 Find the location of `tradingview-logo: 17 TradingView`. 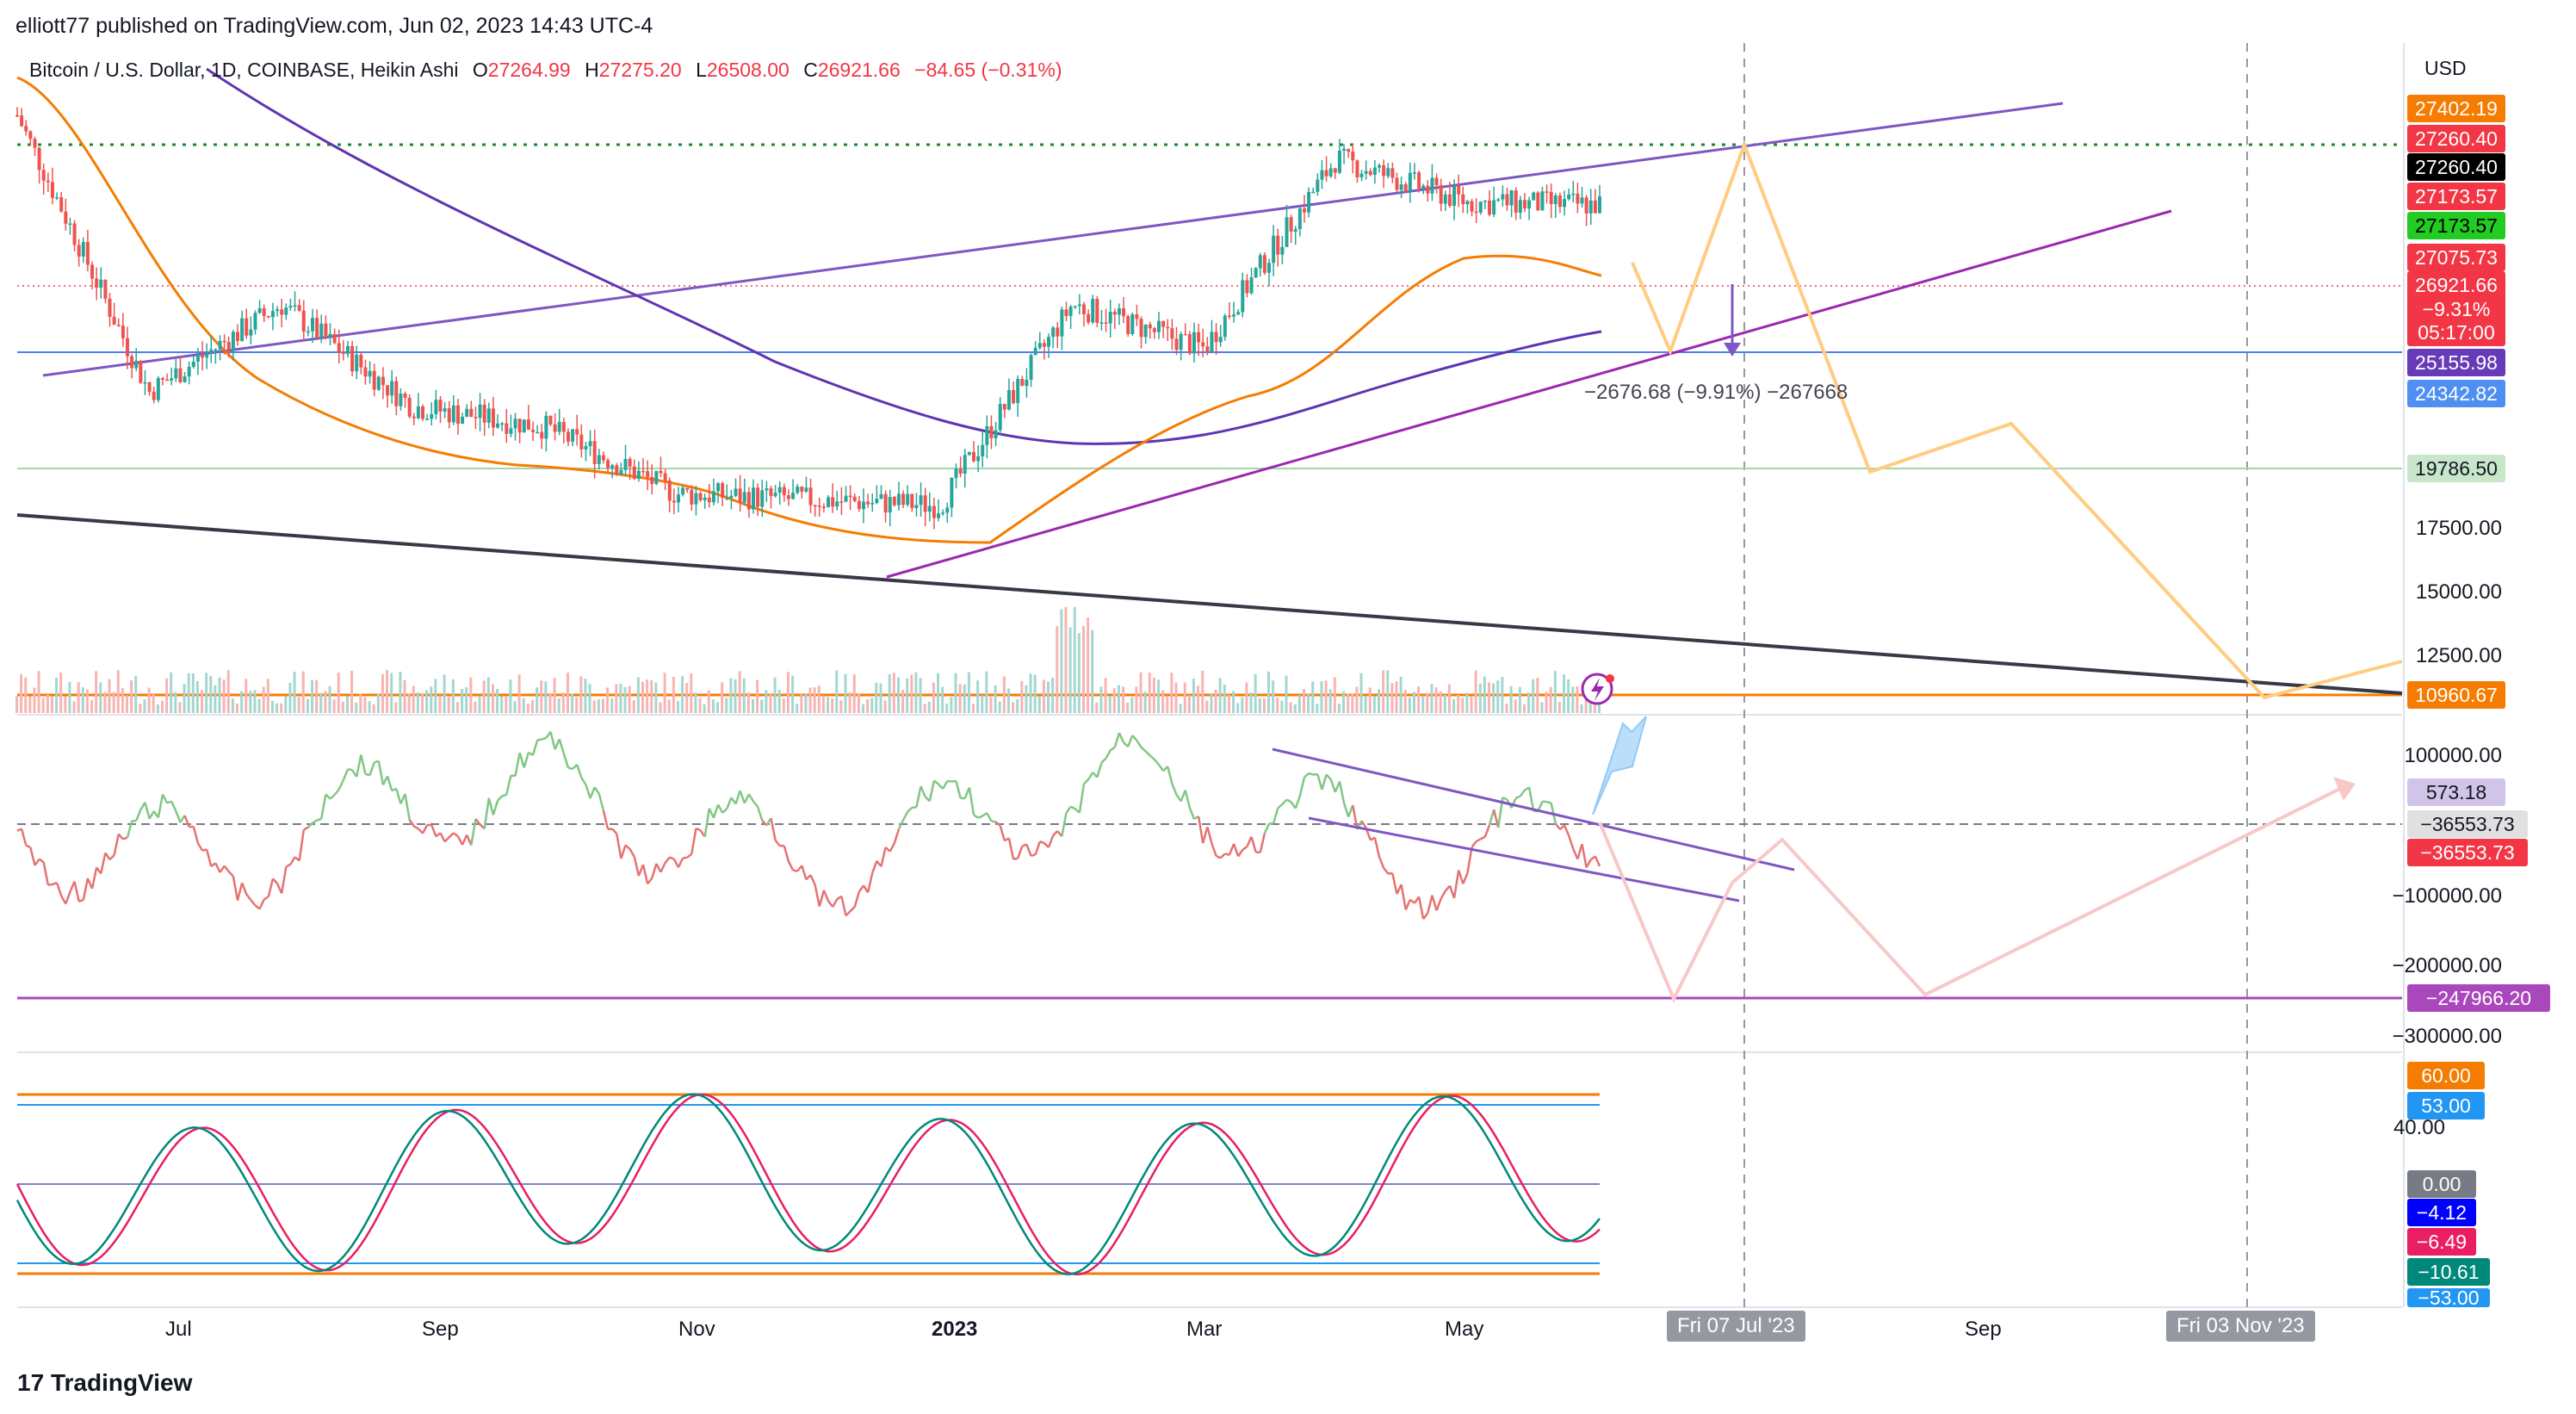

tradingview-logo: 17 TradingView is located at coordinates (105, 1382).